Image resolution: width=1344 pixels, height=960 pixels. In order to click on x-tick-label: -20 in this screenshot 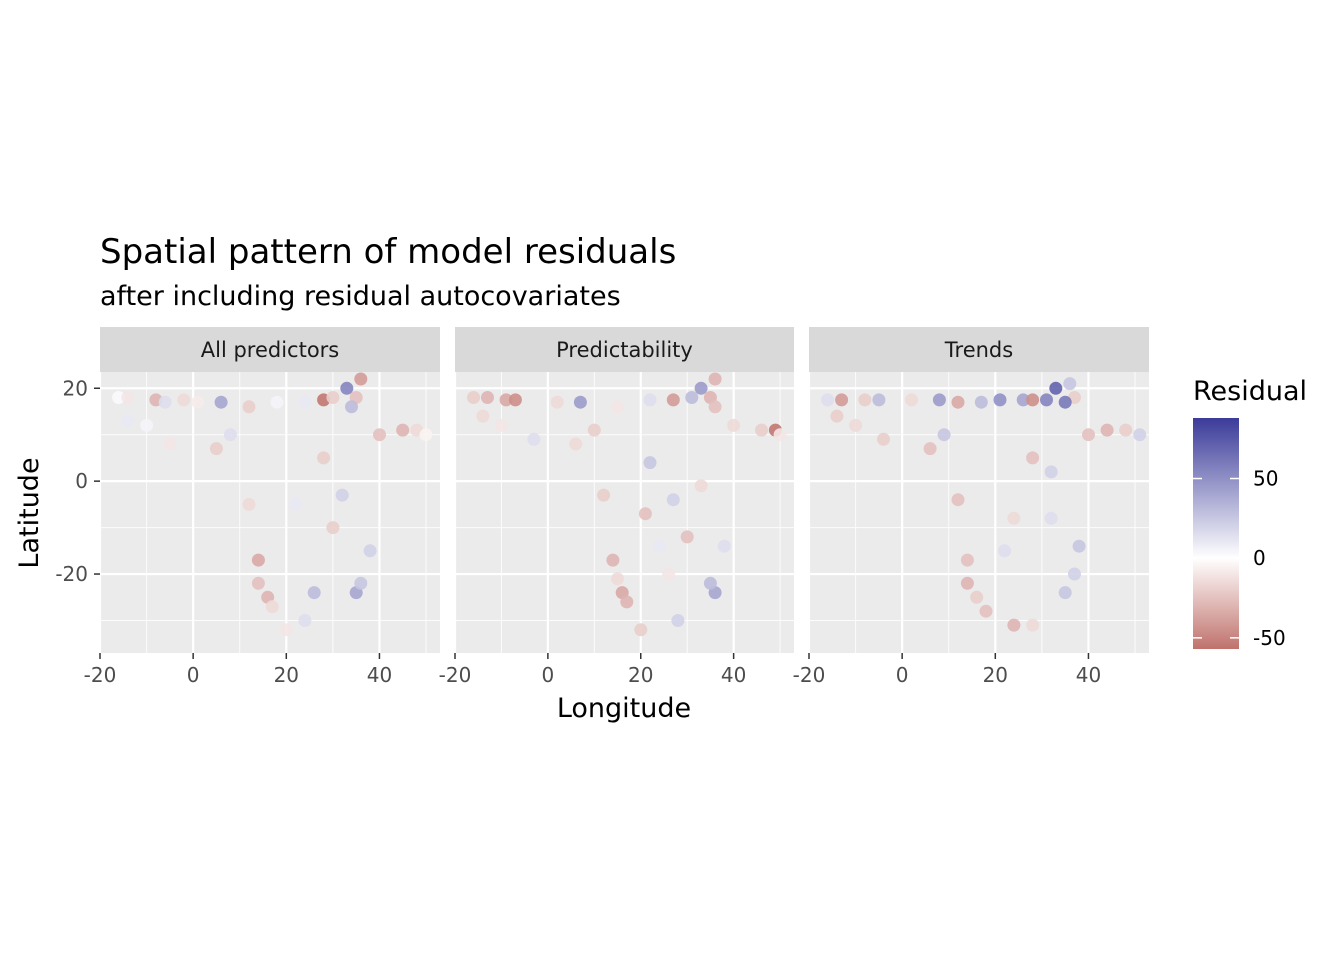, I will do `click(455, 675)`.